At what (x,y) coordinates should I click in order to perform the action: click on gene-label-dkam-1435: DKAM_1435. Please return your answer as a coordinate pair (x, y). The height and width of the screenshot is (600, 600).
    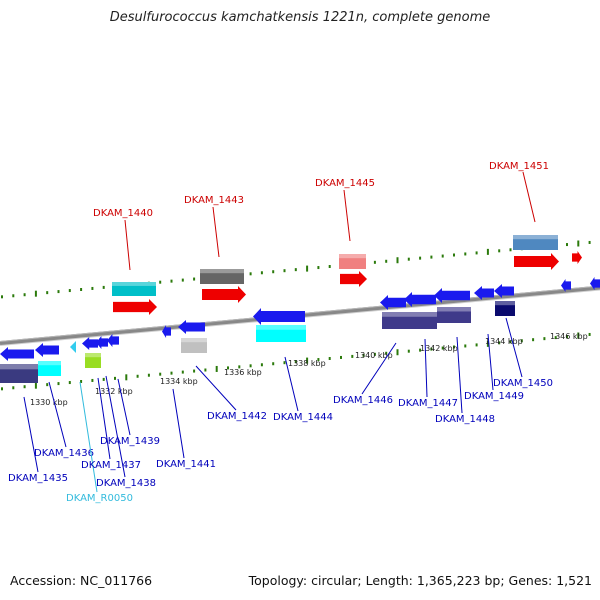
    Looking at the image, I should click on (38, 478).